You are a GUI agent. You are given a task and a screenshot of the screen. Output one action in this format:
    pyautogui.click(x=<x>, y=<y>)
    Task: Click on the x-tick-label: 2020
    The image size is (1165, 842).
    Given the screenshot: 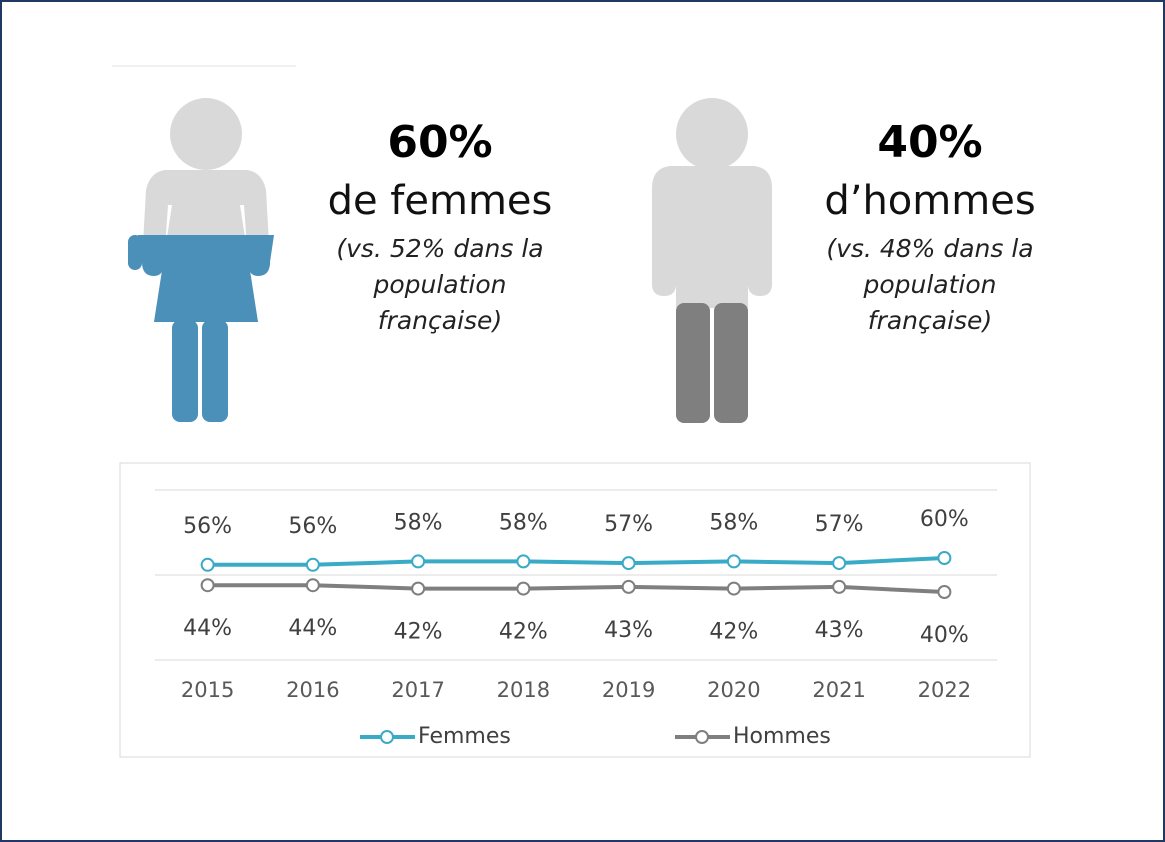 What is the action you would take?
    pyautogui.click(x=733, y=690)
    